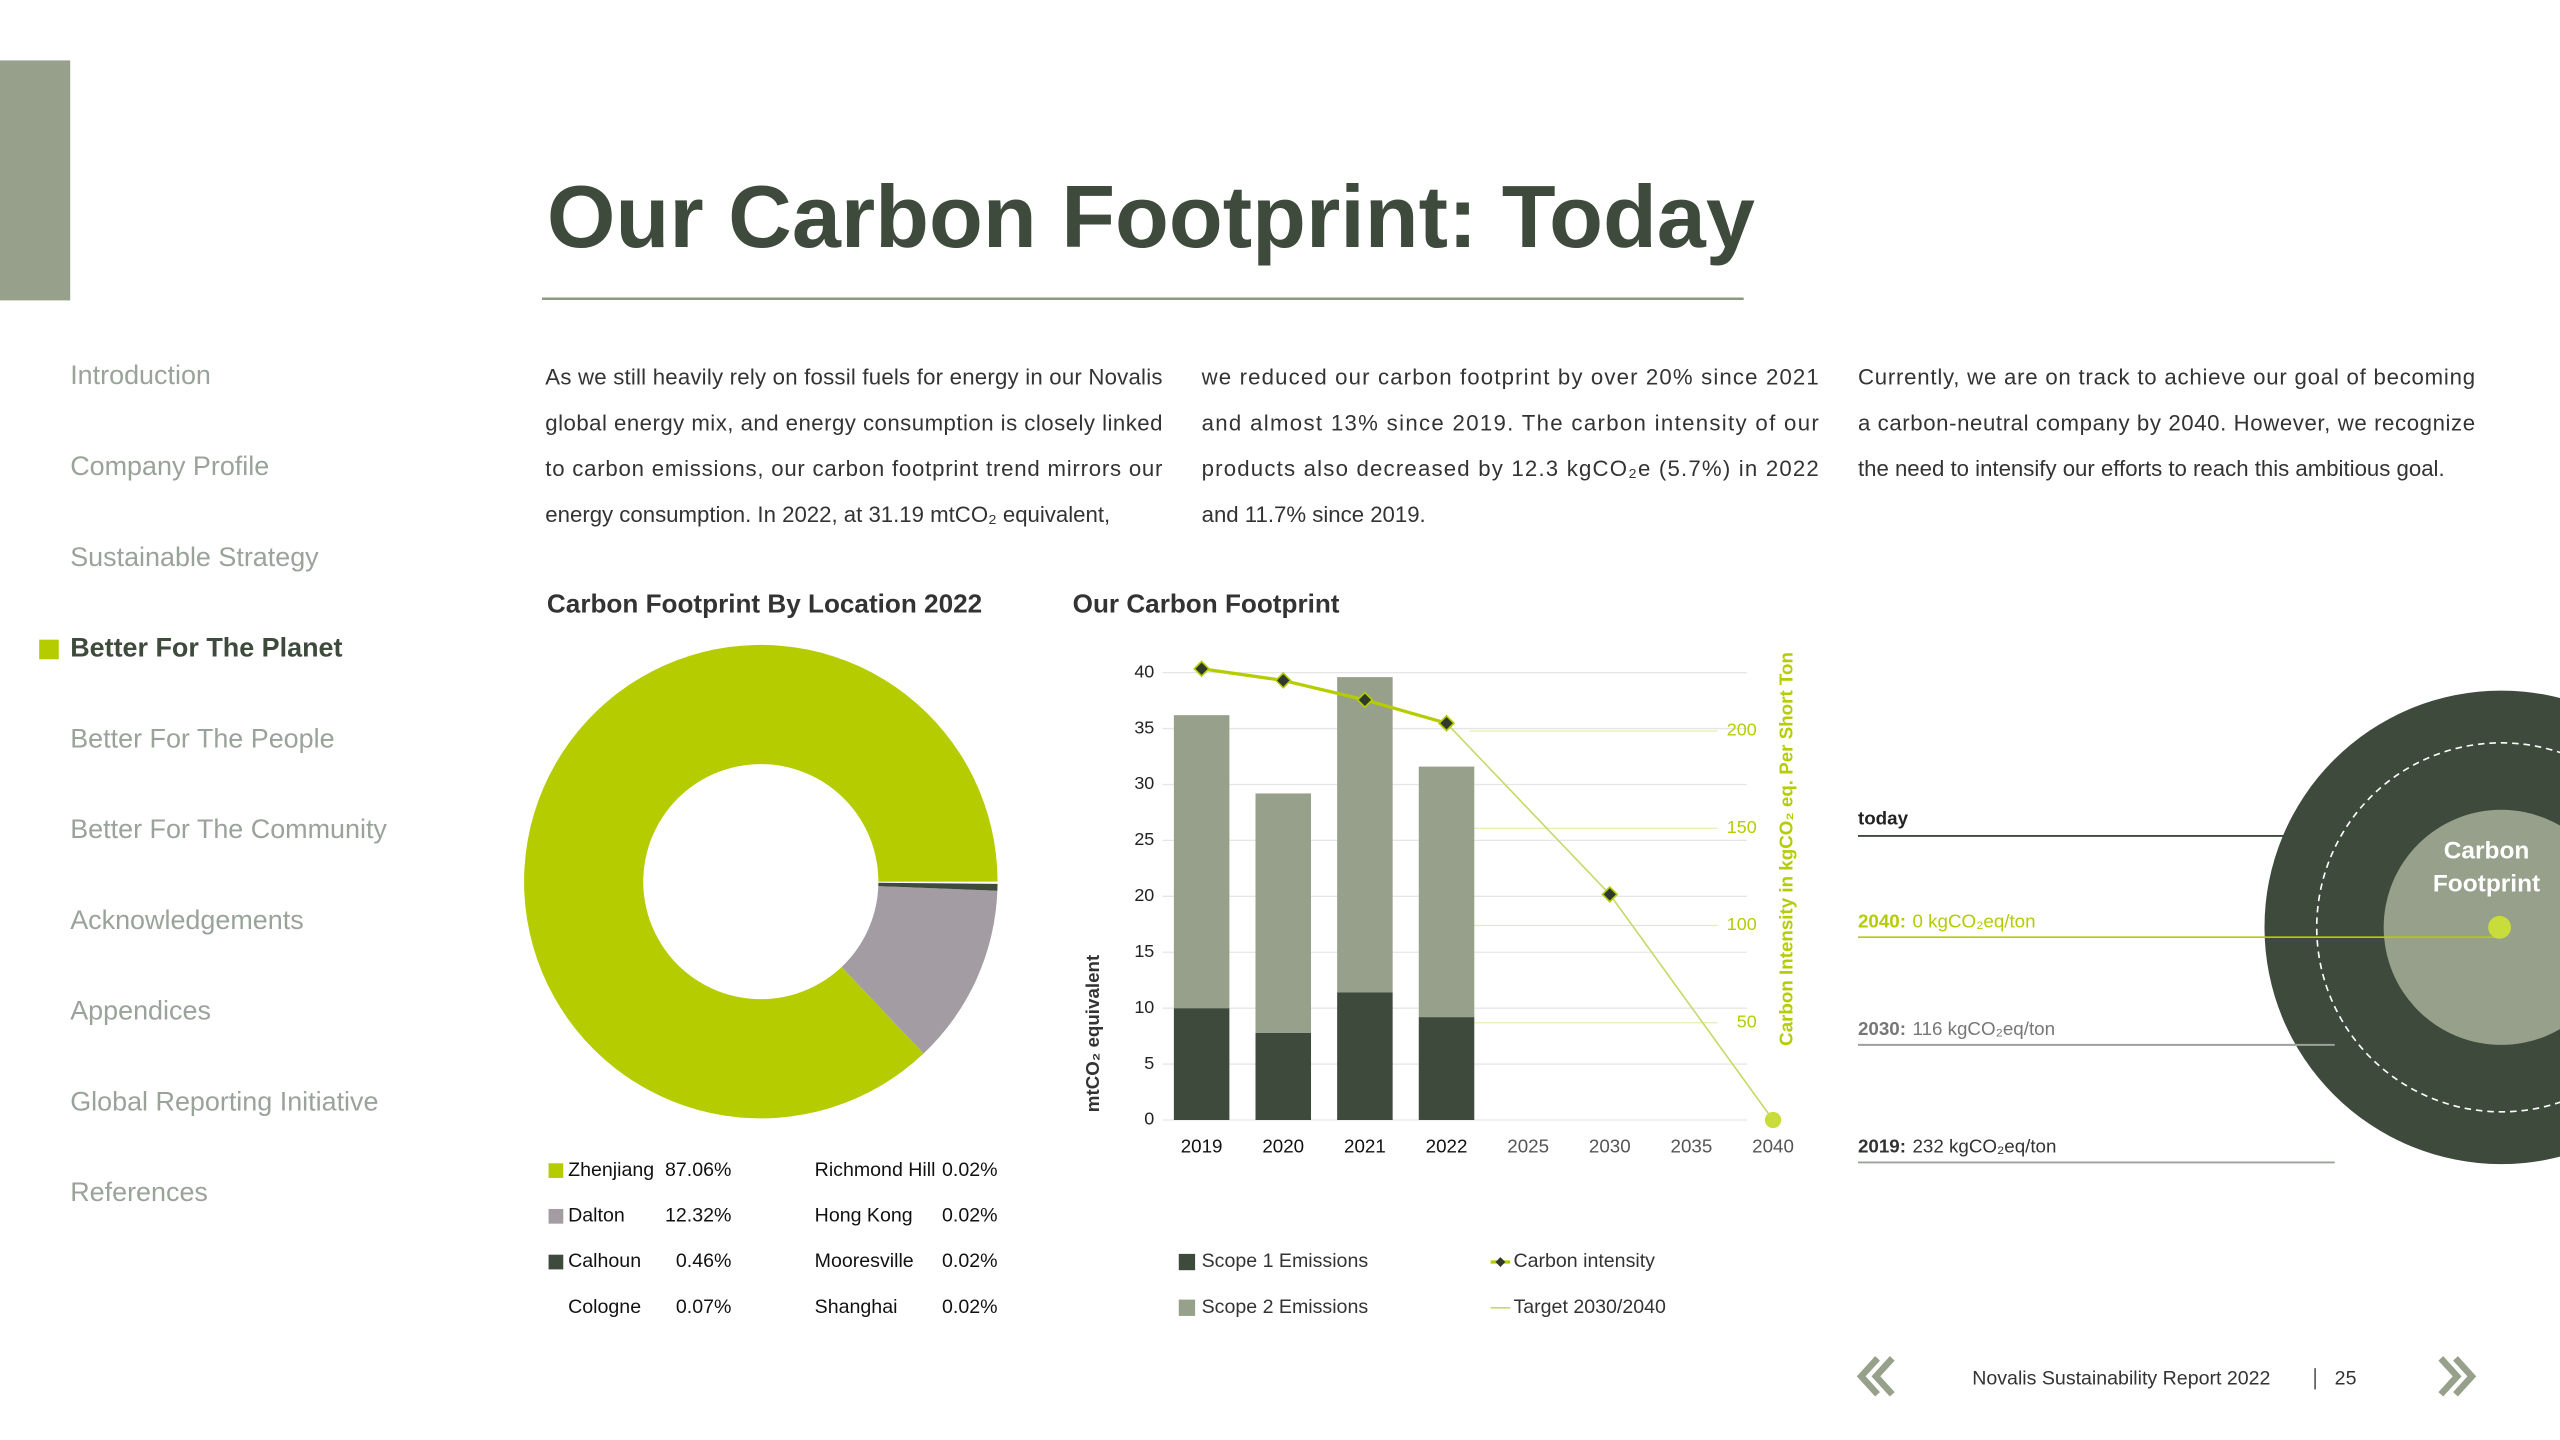  I want to click on target-point, so click(1773, 1120).